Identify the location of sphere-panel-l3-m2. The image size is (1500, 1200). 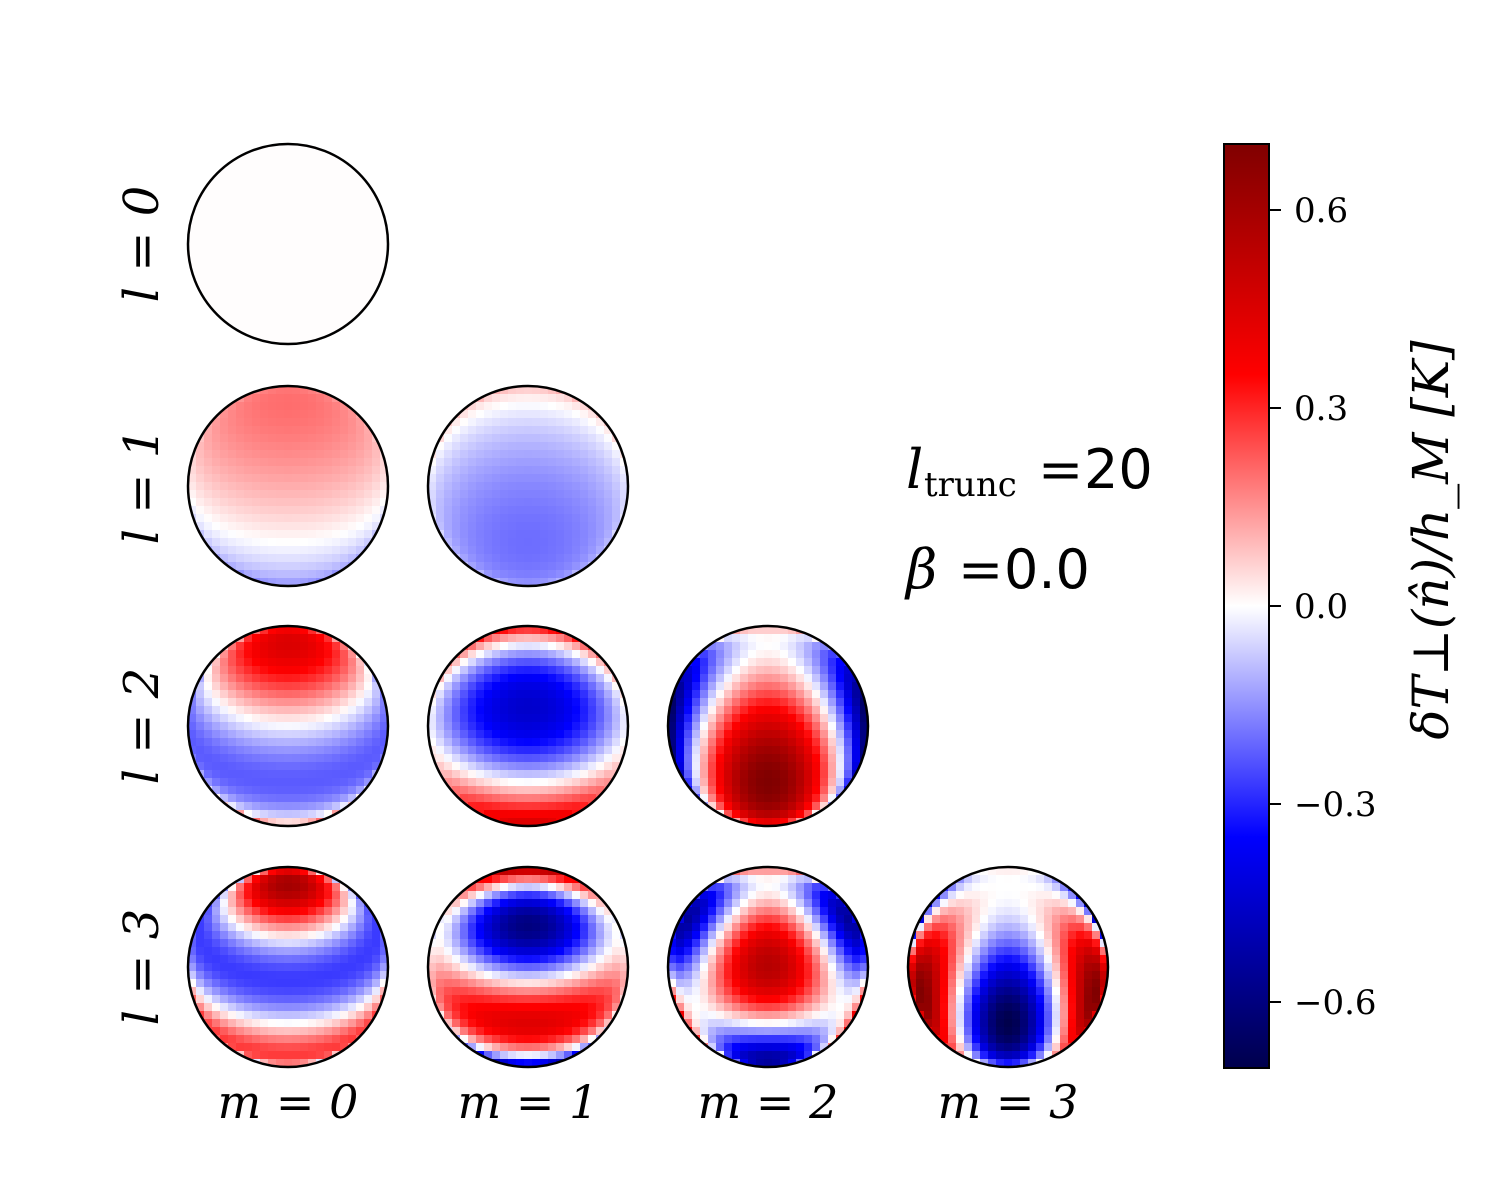
(768, 967).